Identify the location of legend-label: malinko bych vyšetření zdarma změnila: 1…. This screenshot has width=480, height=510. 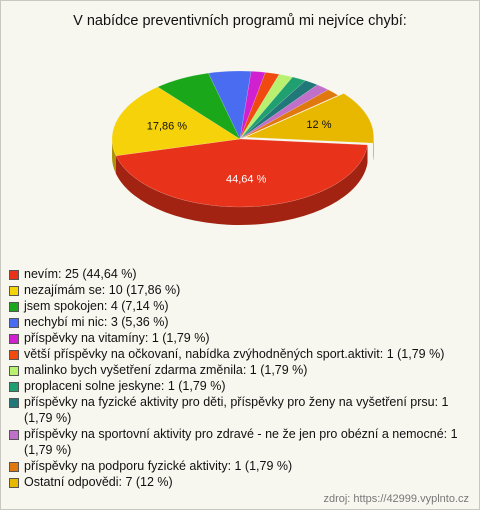
(166, 370).